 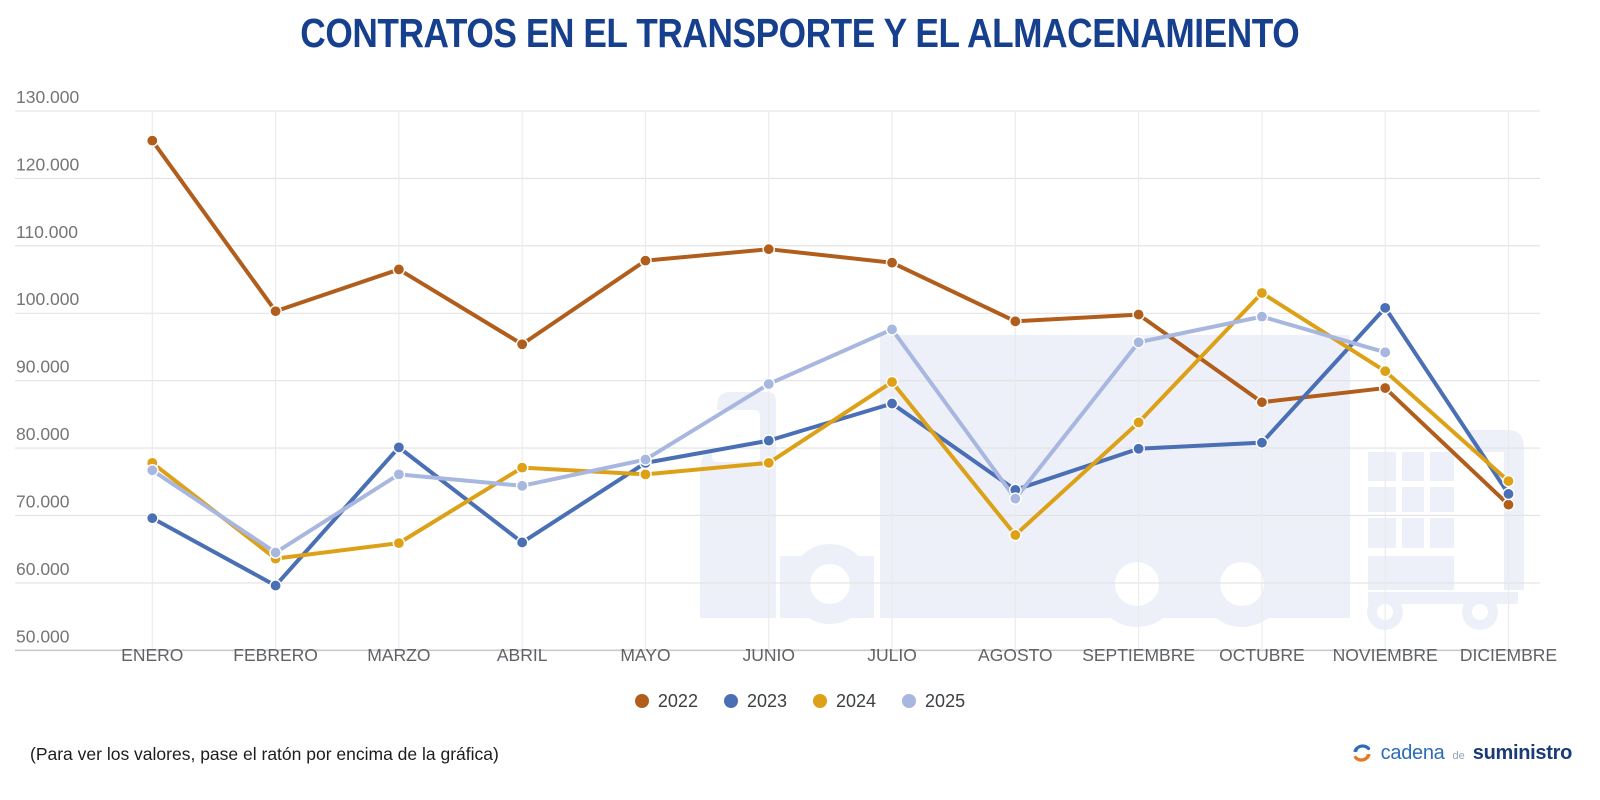 I want to click on data-point-2023-julio, so click(x=892, y=403).